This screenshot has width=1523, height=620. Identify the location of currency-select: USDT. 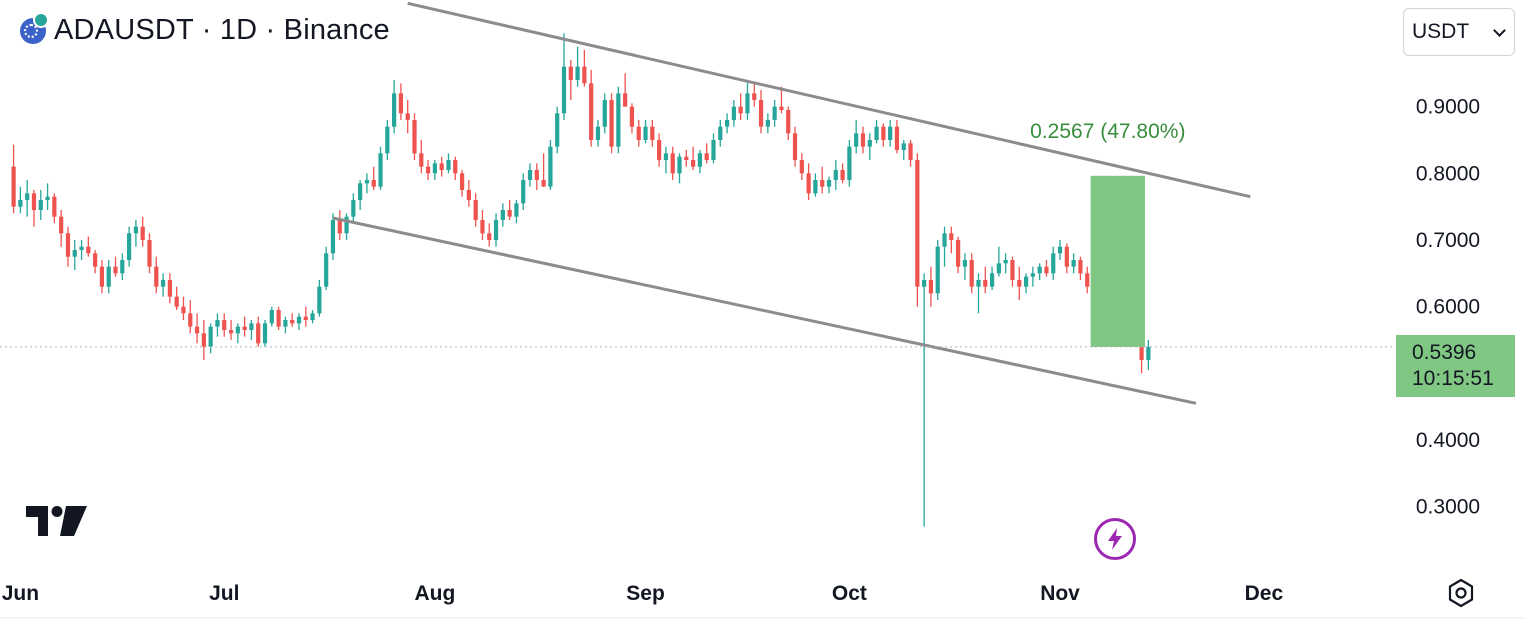
(1459, 32).